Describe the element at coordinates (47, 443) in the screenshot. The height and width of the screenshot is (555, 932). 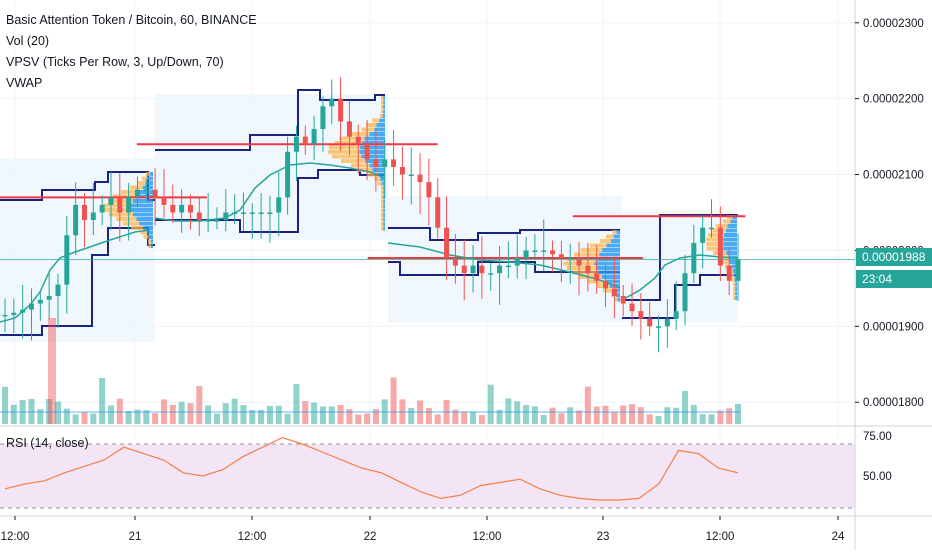
I see `rsi-indicator-label: RSI (14, close)` at that location.